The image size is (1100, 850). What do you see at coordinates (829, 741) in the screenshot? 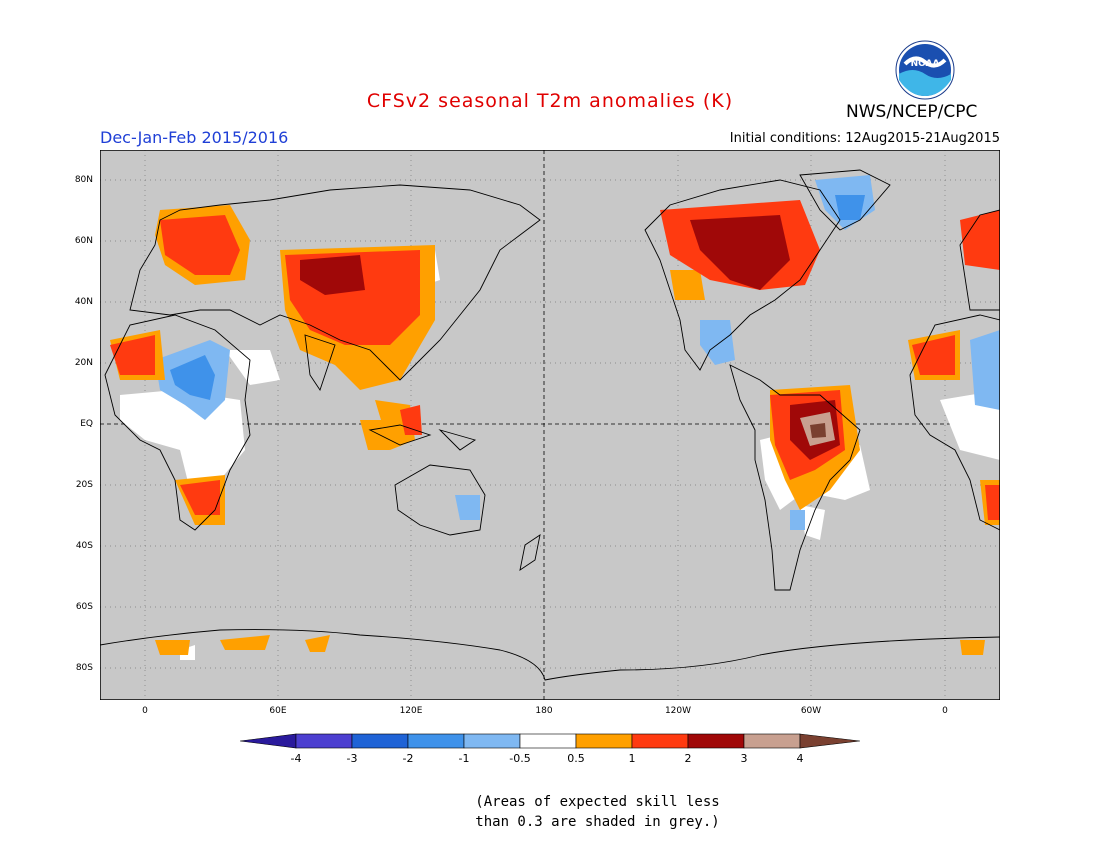
I see `colorbar-upper-arrow` at bounding box center [829, 741].